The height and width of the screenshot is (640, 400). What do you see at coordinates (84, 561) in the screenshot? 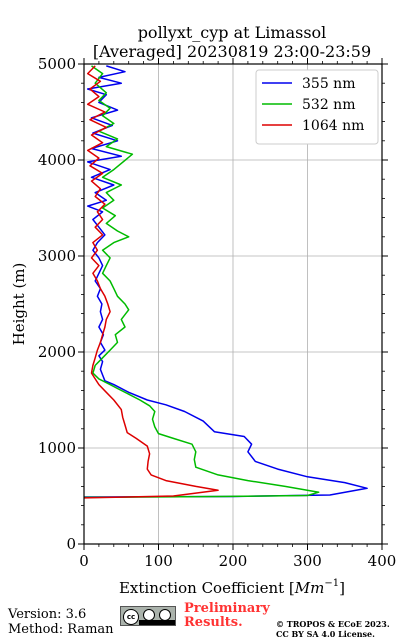
I see `x-tick-label: 0` at bounding box center [84, 561].